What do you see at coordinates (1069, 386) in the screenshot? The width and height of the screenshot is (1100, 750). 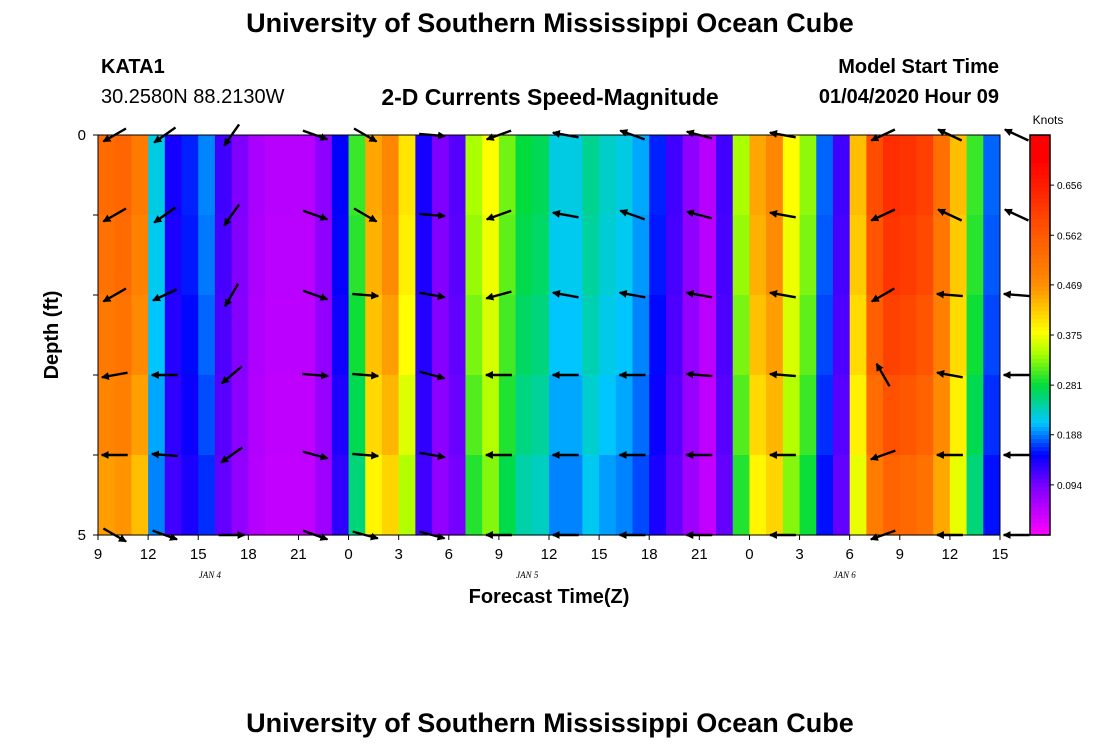 I see `colorbar-tick-label: 0.281` at bounding box center [1069, 386].